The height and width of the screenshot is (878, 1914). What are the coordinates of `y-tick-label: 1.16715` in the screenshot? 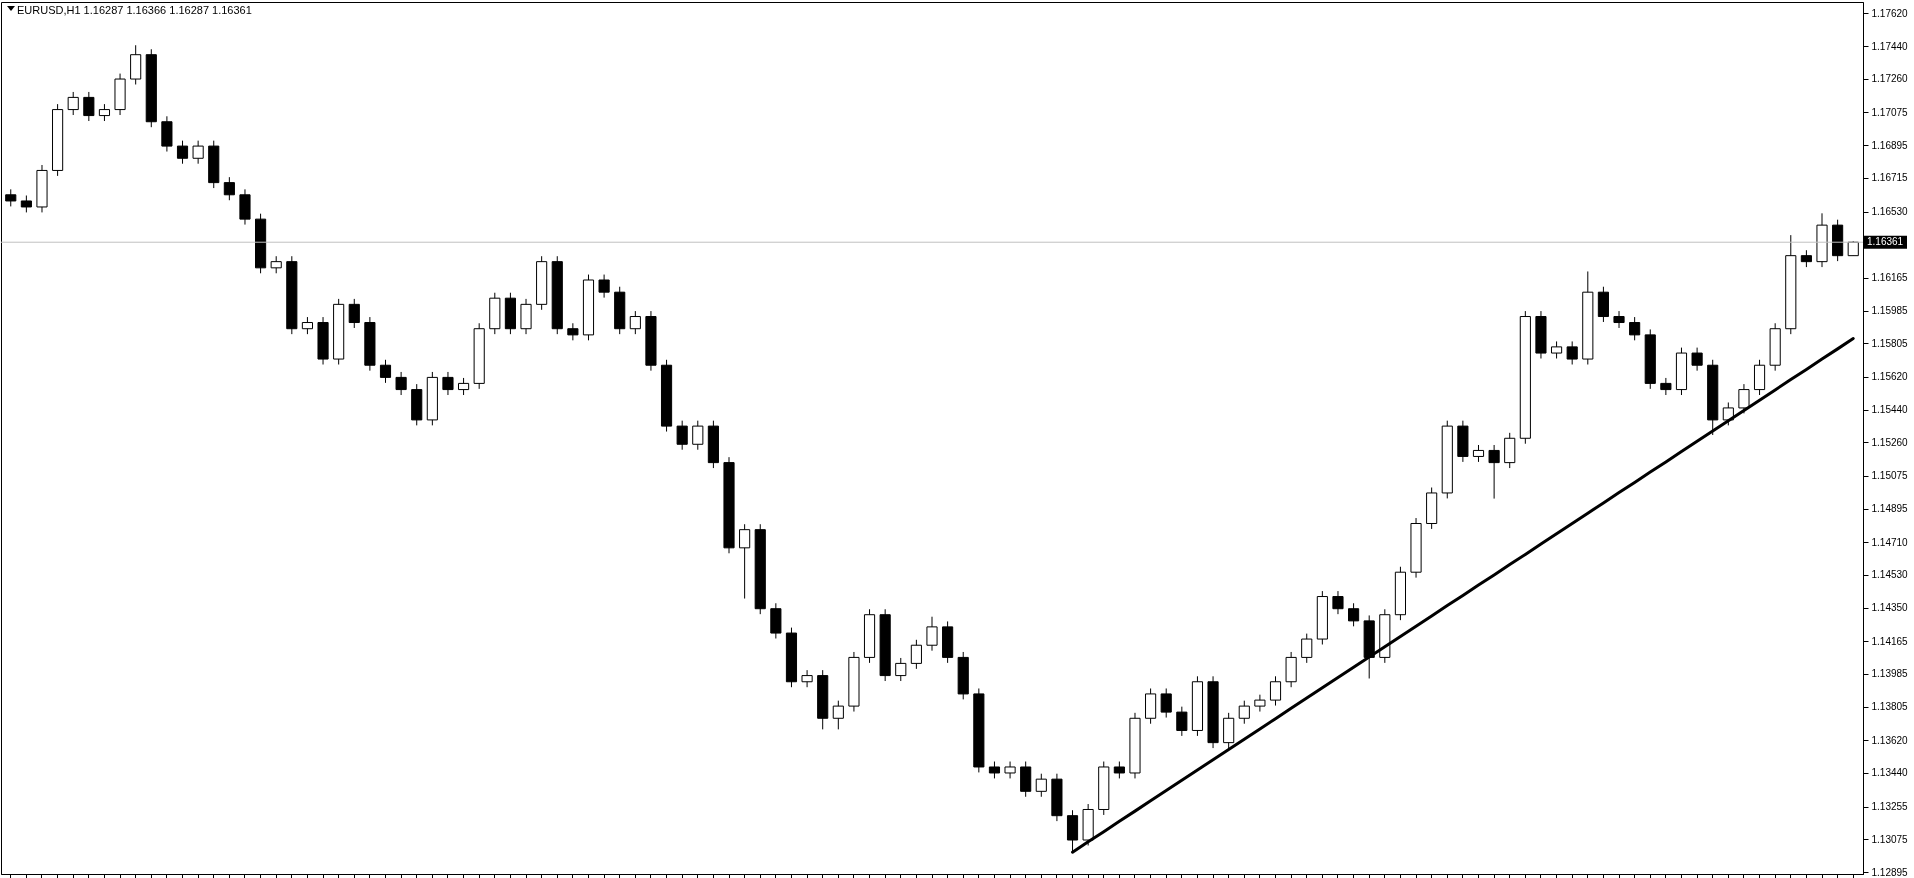 It's located at (1890, 178).